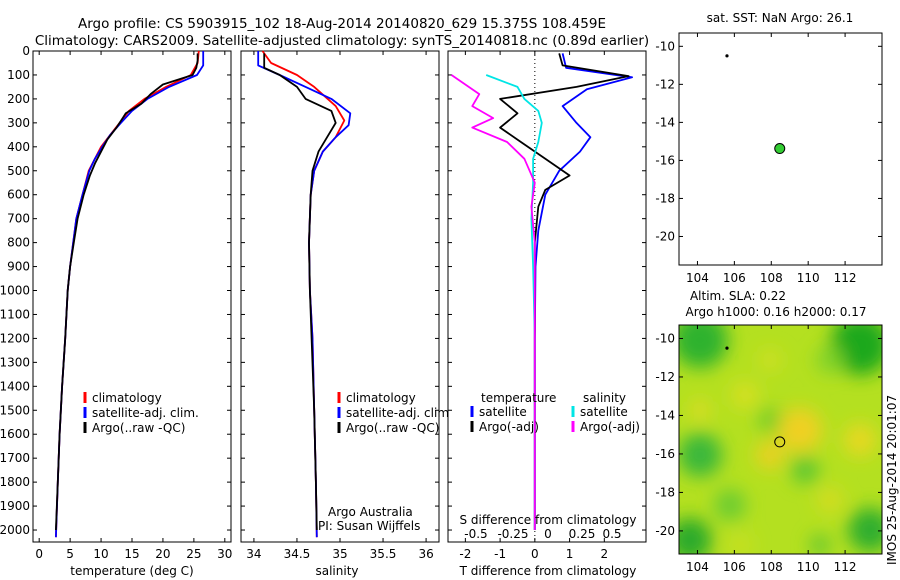  I want to click on s-tick-label: 0, so click(548, 534).